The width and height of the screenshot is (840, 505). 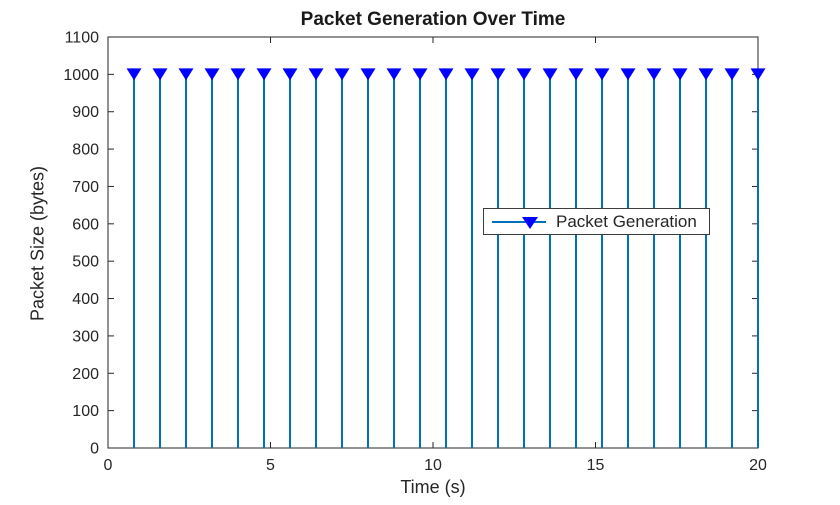 I want to click on x-tick-label: 20, so click(x=758, y=465).